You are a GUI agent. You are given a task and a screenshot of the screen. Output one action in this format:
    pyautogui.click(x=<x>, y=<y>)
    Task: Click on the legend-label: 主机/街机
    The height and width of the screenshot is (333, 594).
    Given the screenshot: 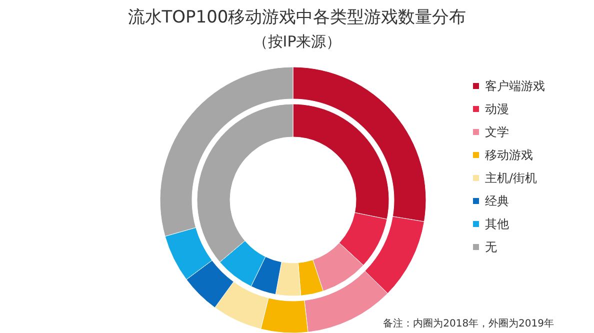 What is the action you would take?
    pyautogui.click(x=511, y=178)
    